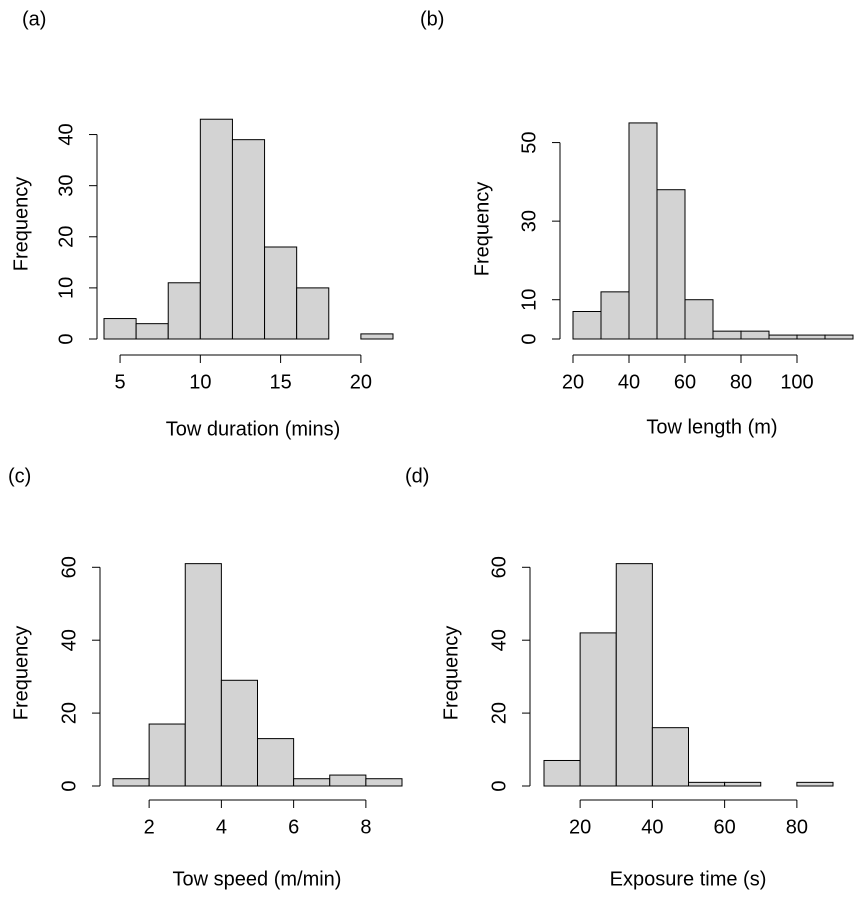  Describe the element at coordinates (711, 427) in the screenshot. I see `x-axis-label: Tow length (m)` at that location.